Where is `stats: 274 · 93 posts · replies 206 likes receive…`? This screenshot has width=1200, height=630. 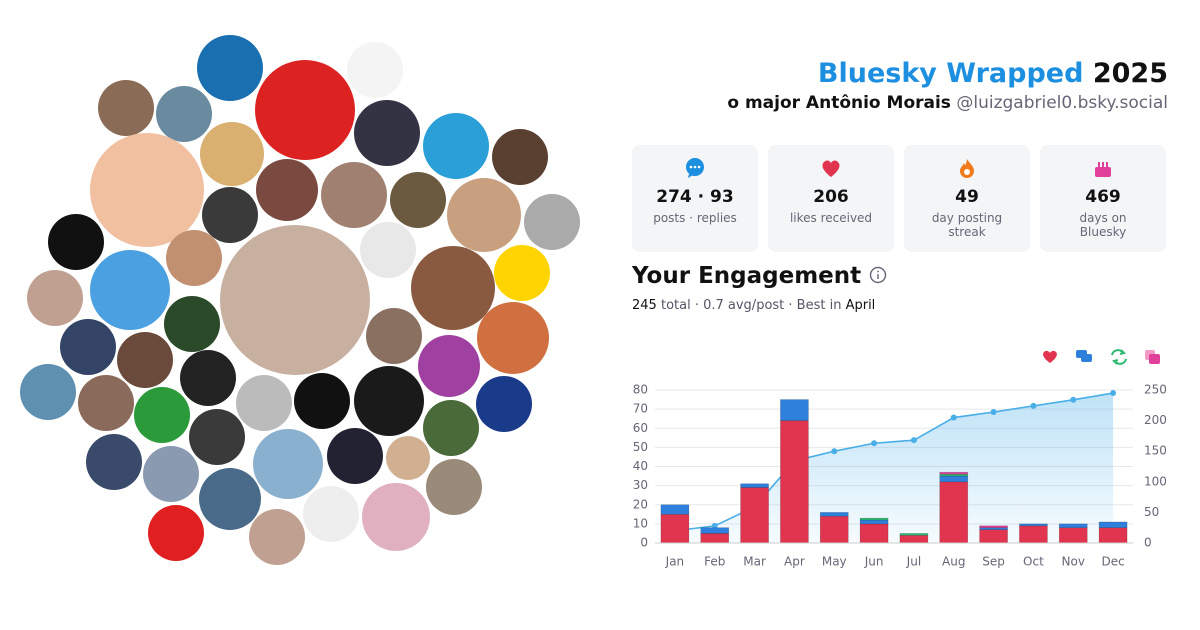
stats: 274 · 93 posts · replies 206 likes receive… is located at coordinates (899, 198).